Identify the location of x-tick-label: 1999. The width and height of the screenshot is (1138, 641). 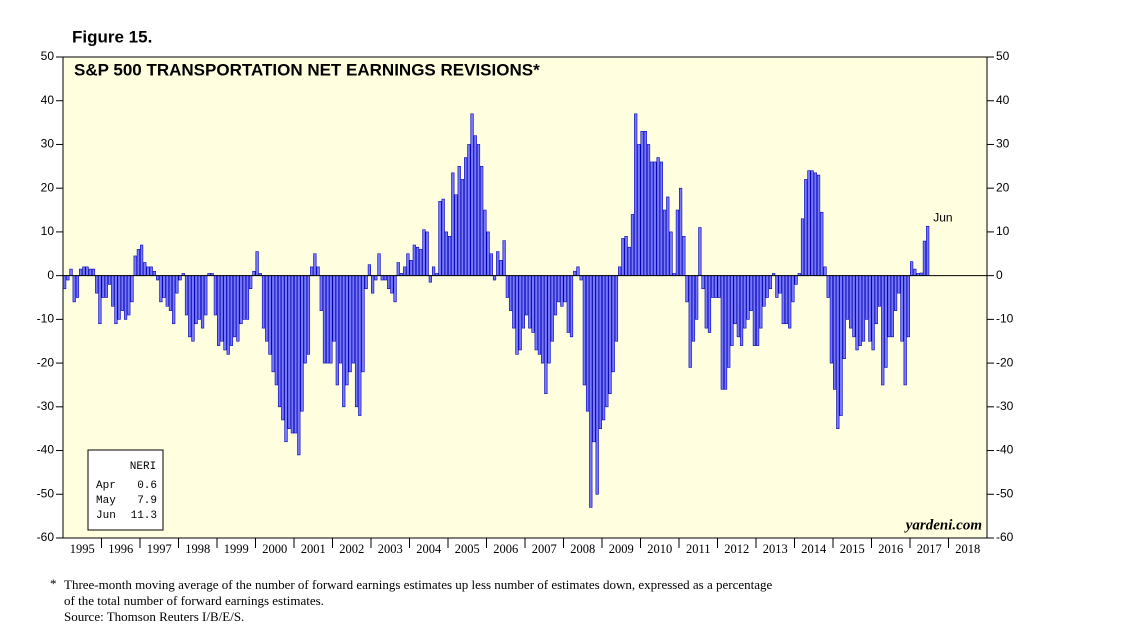
(236, 549).